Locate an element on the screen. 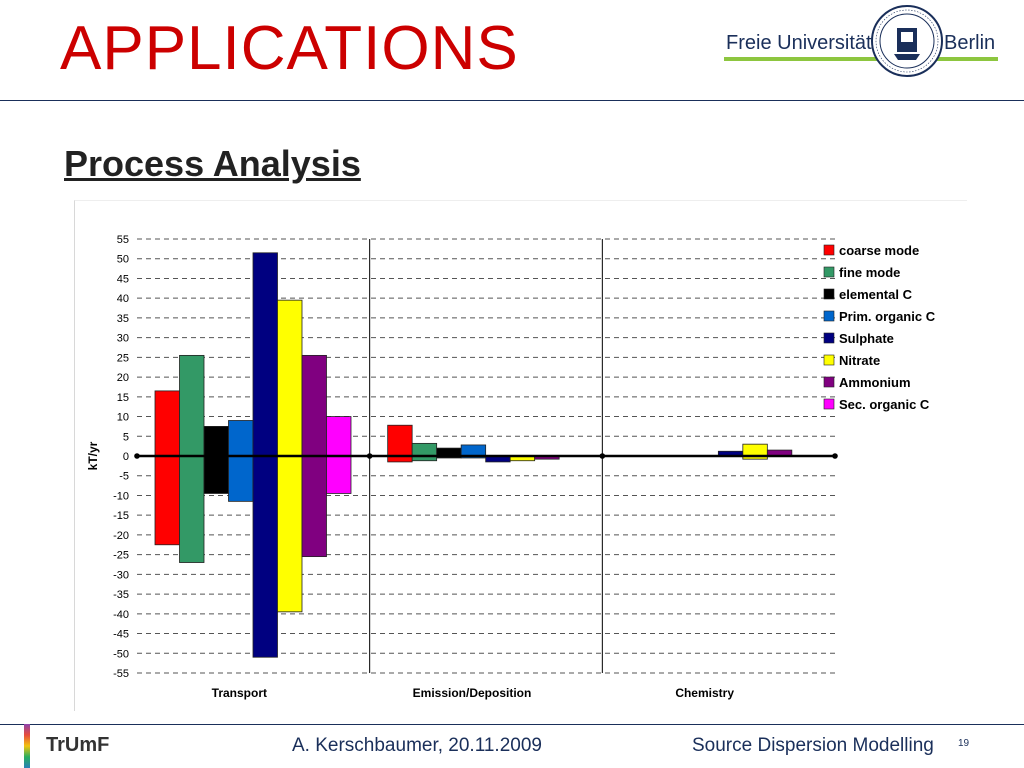  y-tick-label: 30 is located at coordinates (123, 339).